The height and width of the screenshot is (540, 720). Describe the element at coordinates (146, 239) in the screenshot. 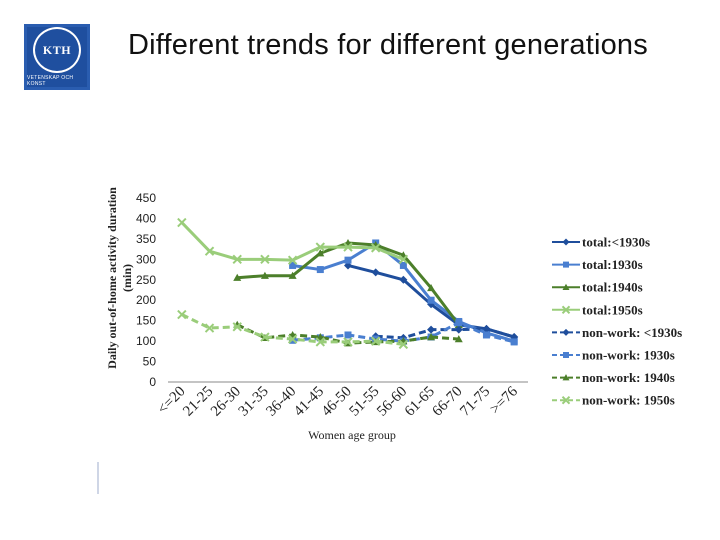

I see `y-tick-label: 350` at that location.